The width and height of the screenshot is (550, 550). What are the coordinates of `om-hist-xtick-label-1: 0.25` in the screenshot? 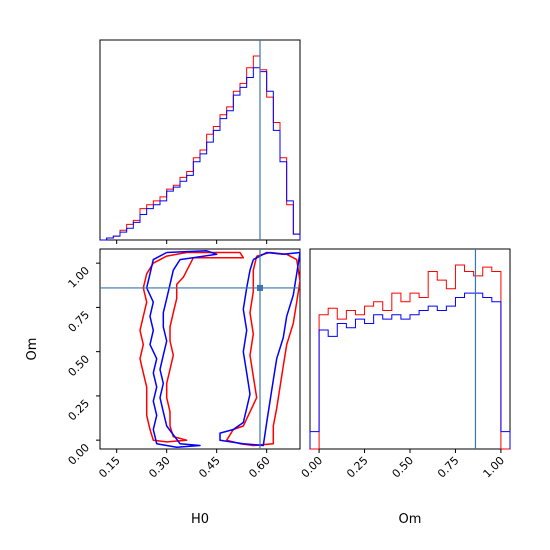 It's located at (357, 467).